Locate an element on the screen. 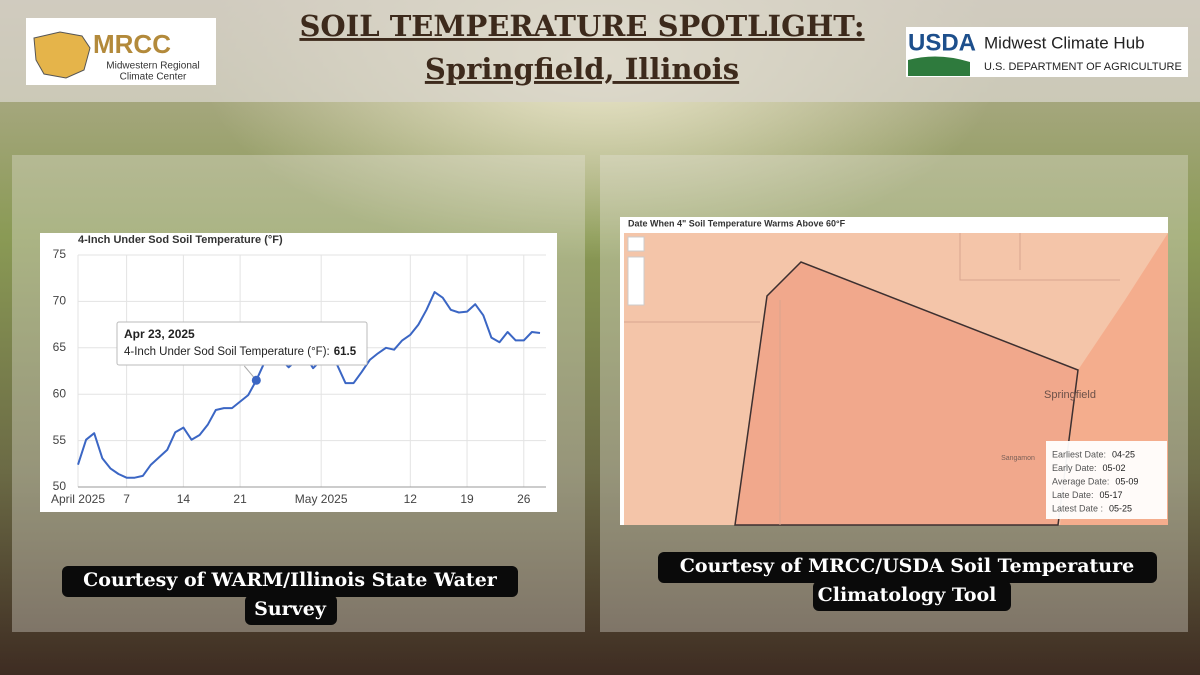  legend-date: 05-09 is located at coordinates (1126, 481).